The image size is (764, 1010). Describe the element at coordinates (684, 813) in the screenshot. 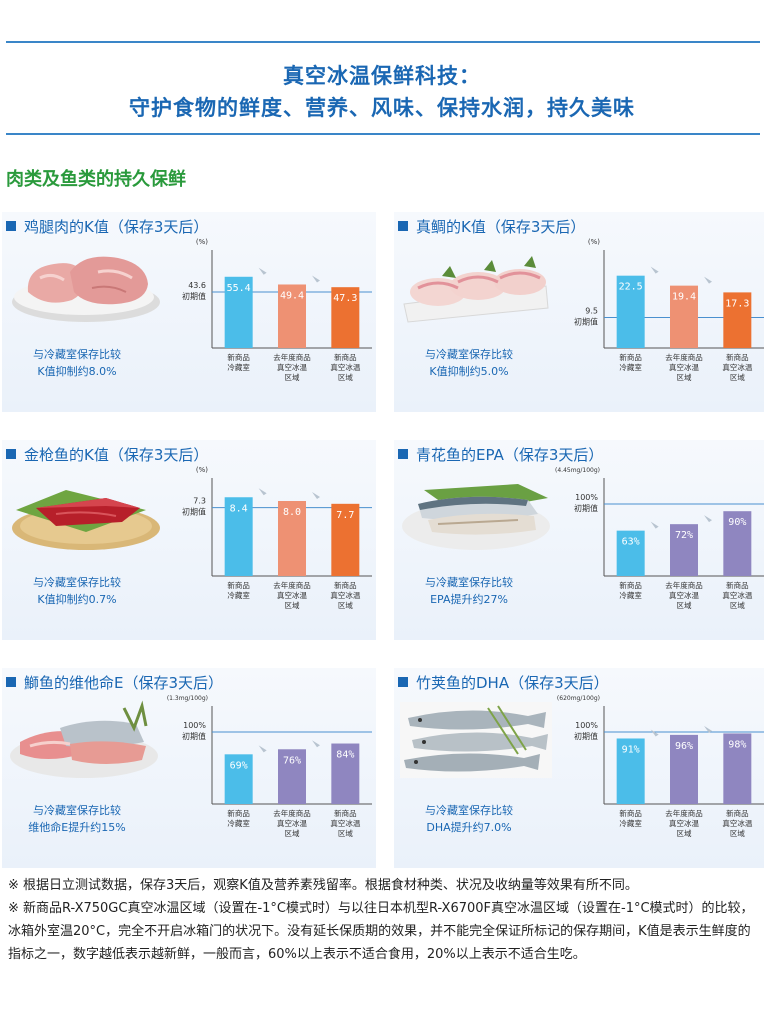

I see `category-label: 去年度商品` at that location.